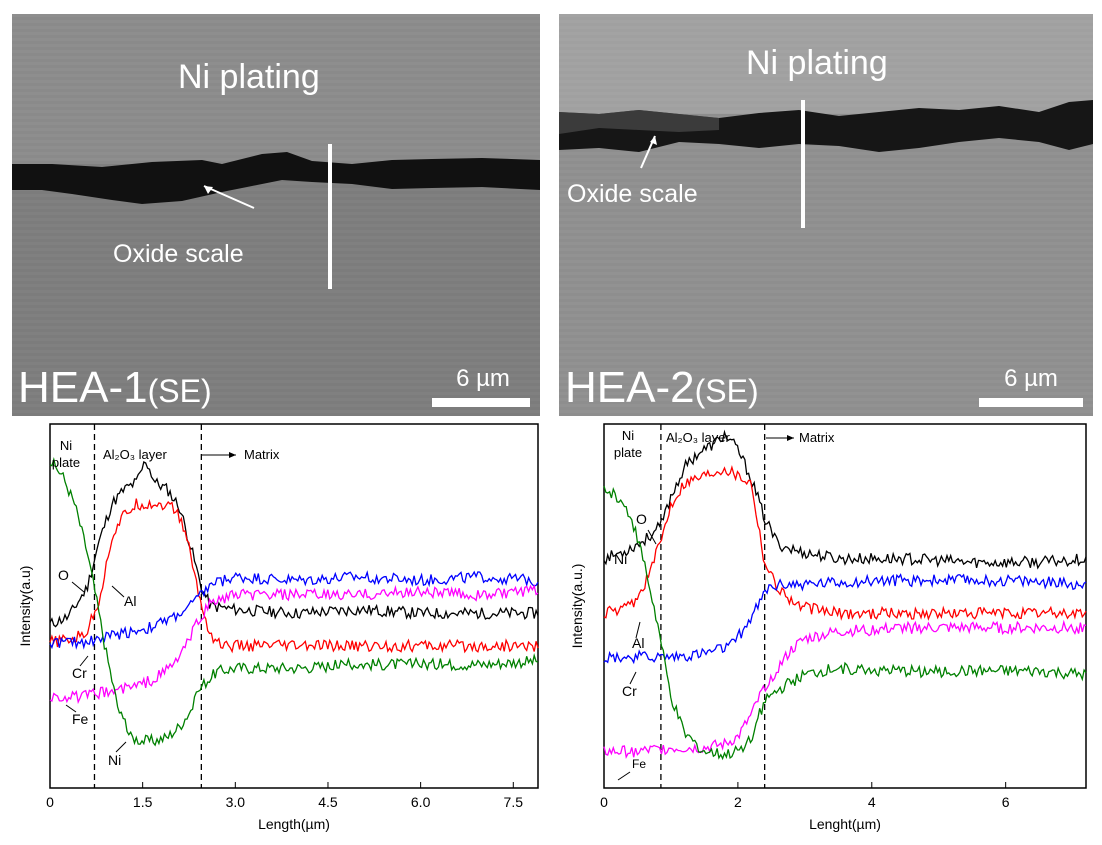 The height and width of the screenshot is (845, 1102). What do you see at coordinates (25, 606) in the screenshot?
I see `y-axis-label: Intensity(a.u)` at bounding box center [25, 606].